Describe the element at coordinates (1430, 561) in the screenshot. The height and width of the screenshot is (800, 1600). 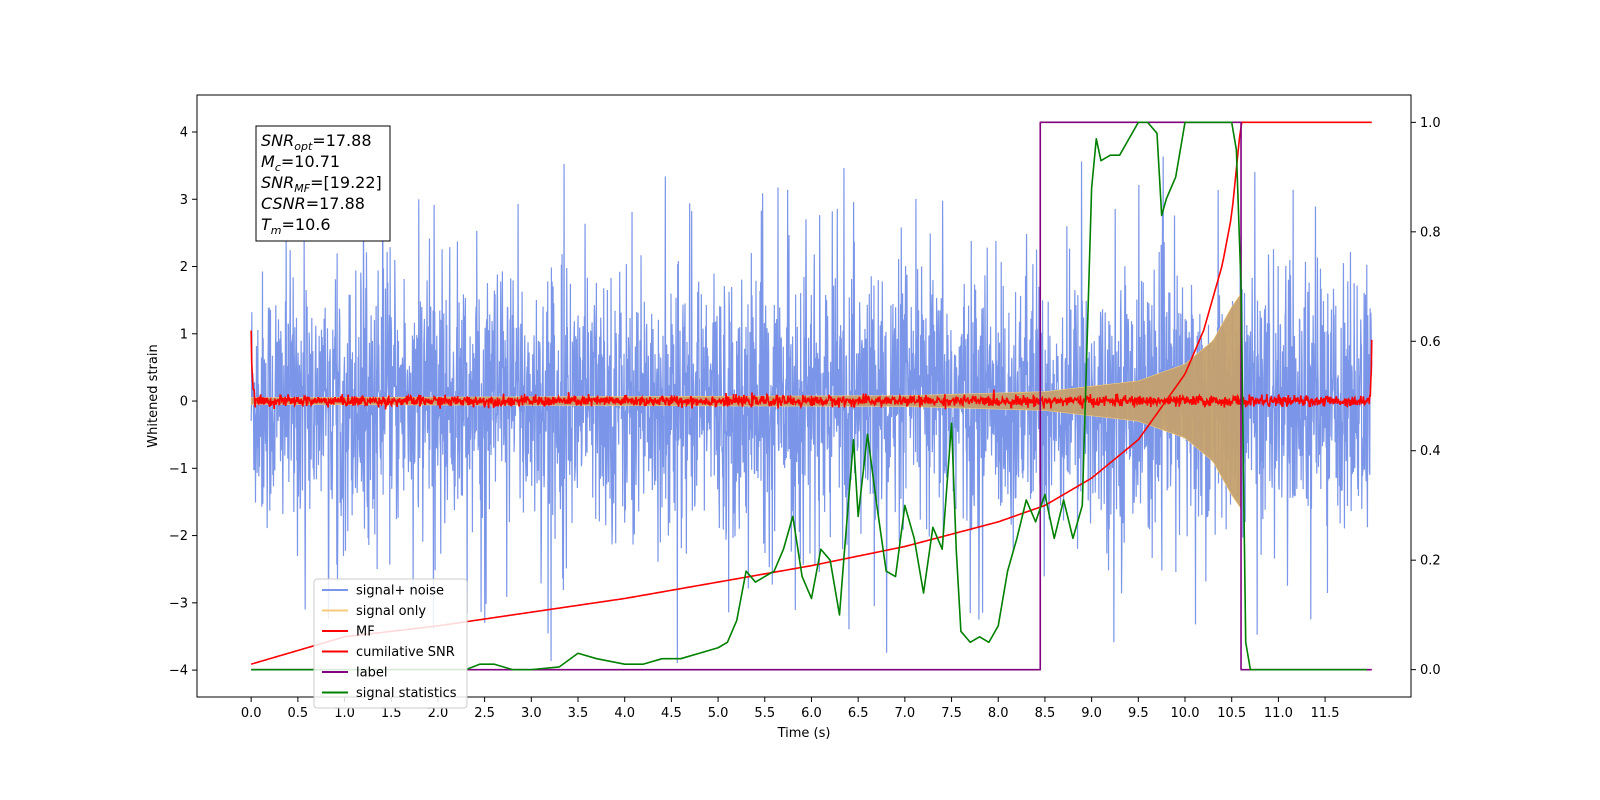
I see `y2-tick-label: 0.2` at that location.